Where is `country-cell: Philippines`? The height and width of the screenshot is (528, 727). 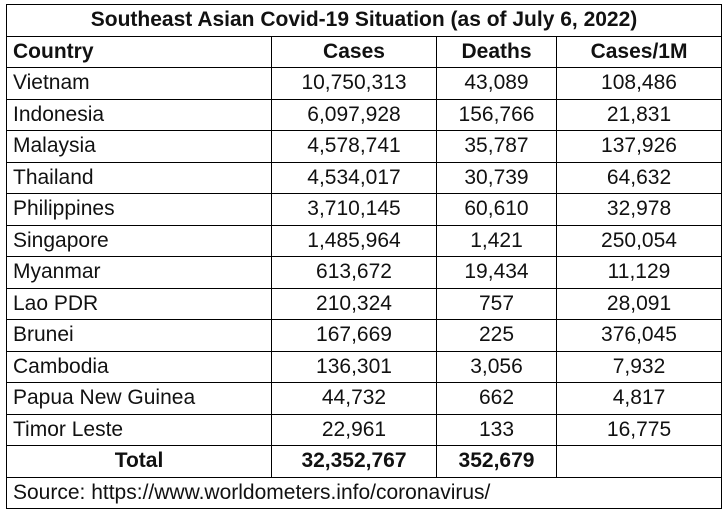
country-cell: Philippines is located at coordinates (139, 209).